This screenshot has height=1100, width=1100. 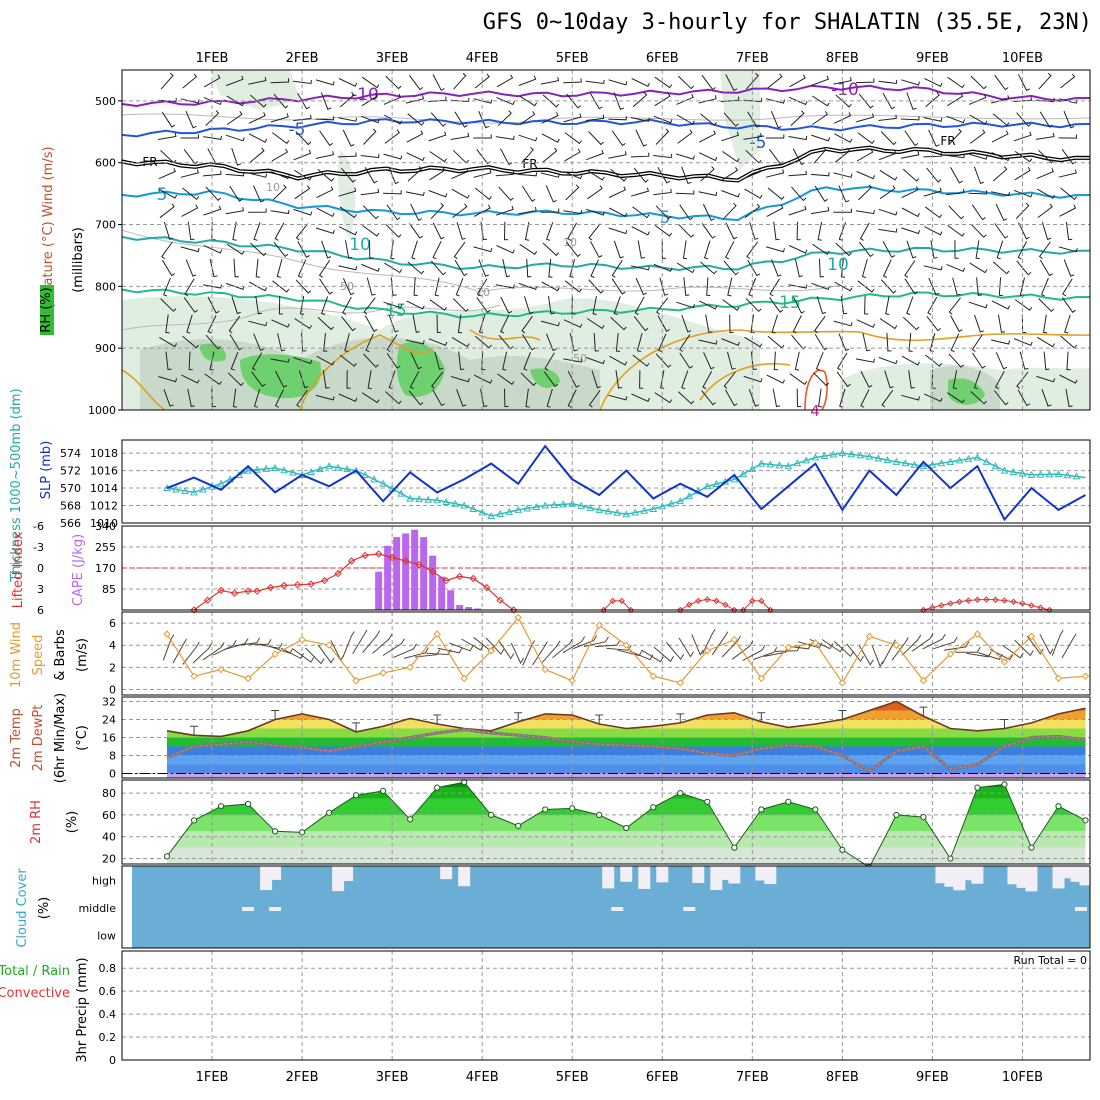 What do you see at coordinates (46, 470) in the screenshot?
I see `slp-axis-label-text: SLP (mb)` at bounding box center [46, 470].